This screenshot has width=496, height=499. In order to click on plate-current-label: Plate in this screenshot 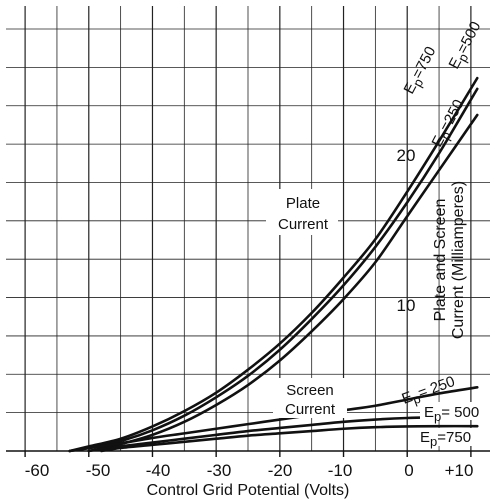, I will do `click(303, 203)`.